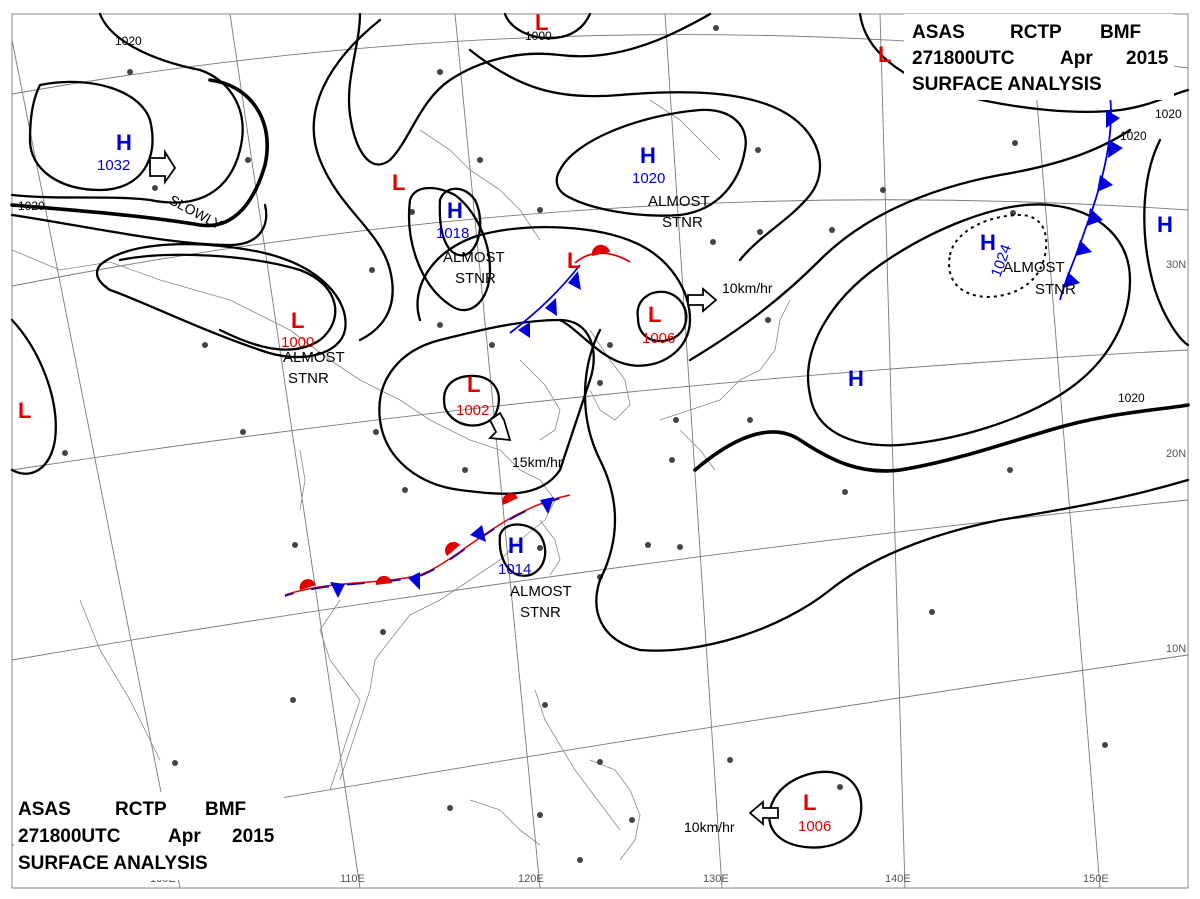  Describe the element at coordinates (716, 879) in the screenshot. I see `longitude-label: 130E` at that location.